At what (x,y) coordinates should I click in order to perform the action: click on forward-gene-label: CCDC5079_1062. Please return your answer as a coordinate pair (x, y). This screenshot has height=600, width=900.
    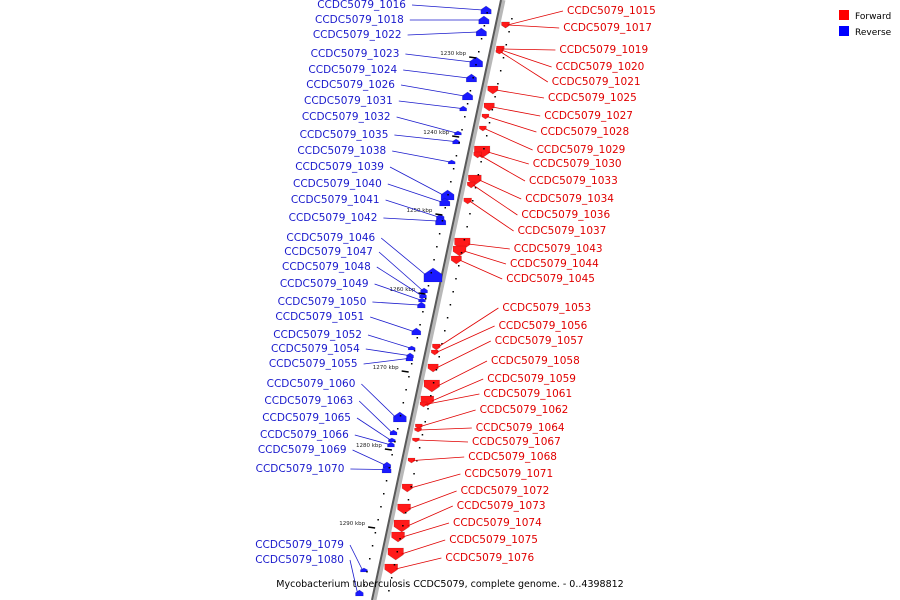
    Looking at the image, I should click on (524, 410).